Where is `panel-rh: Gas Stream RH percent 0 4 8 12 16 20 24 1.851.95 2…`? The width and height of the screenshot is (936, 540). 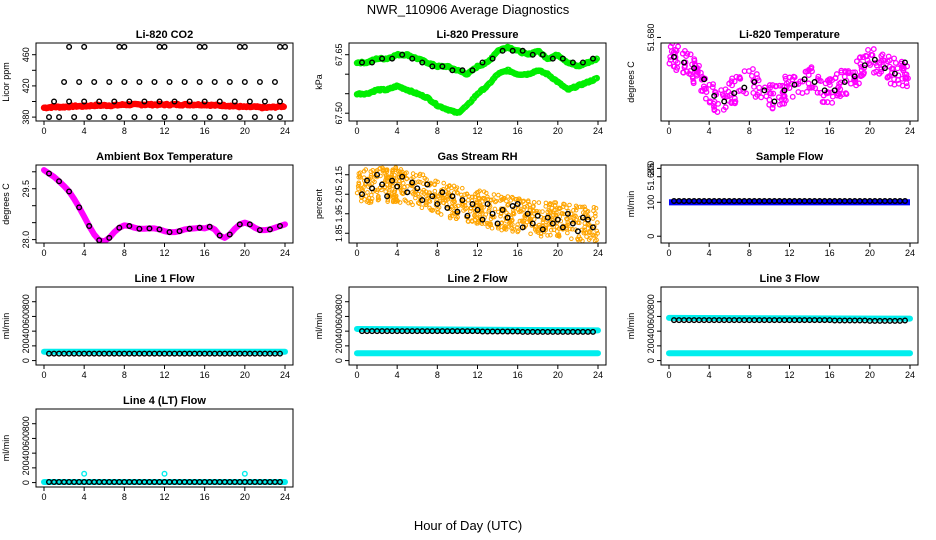 panel-rh: Gas Stream RH percent 0 4 8 12 16 20 24 1.851.95 2… is located at coordinates (460, 204).